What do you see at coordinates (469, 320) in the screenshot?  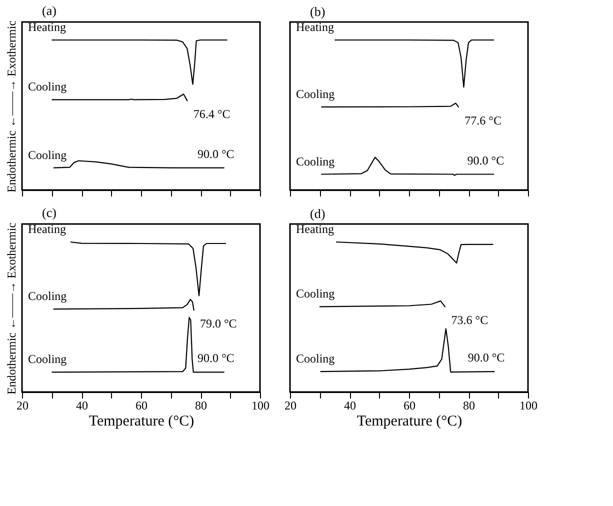 I see `annotation: 73.6 °C` at bounding box center [469, 320].